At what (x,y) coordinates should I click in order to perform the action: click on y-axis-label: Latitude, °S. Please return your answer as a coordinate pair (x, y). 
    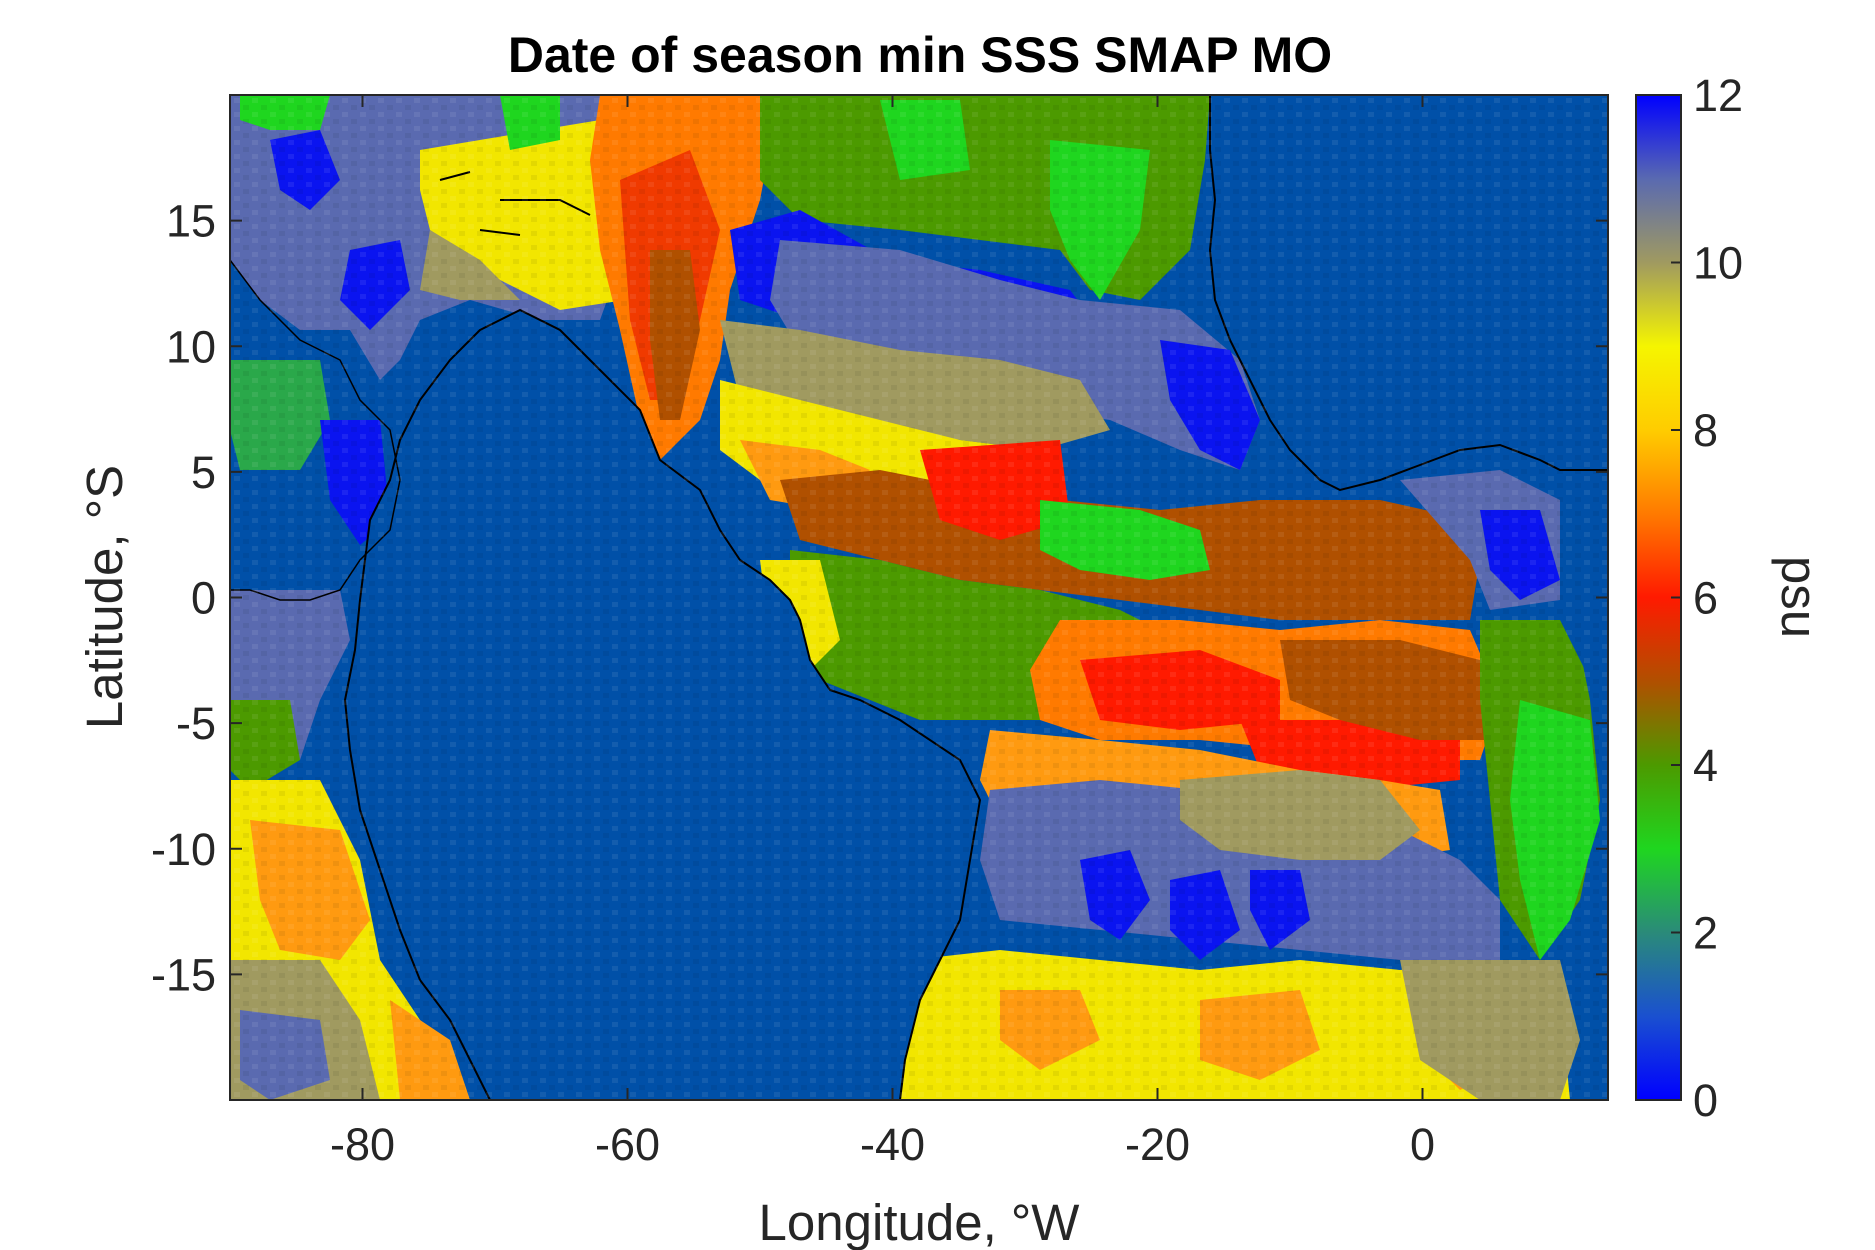
    Looking at the image, I should click on (104, 597).